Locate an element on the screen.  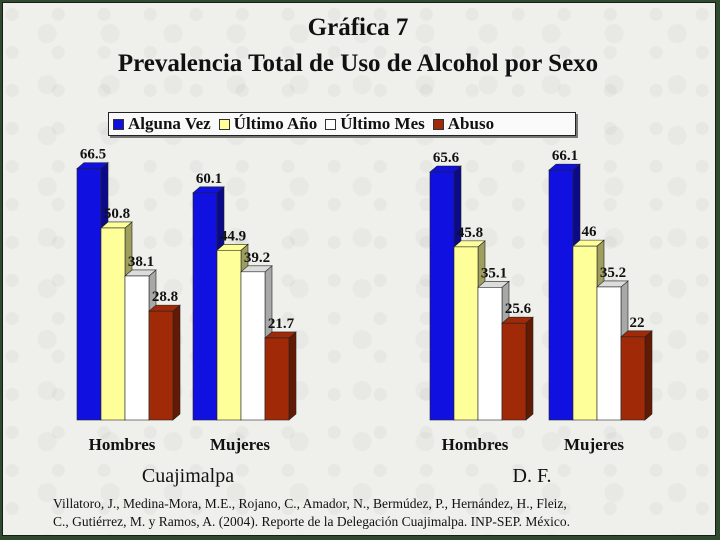
data-label: 45.8 is located at coordinates (470, 233).